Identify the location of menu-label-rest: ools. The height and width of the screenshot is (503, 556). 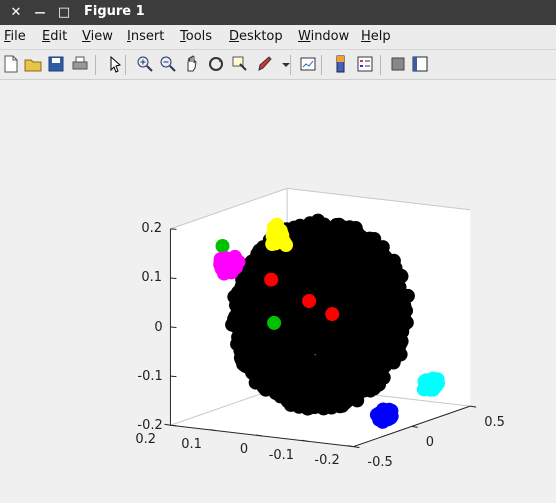
(199, 36).